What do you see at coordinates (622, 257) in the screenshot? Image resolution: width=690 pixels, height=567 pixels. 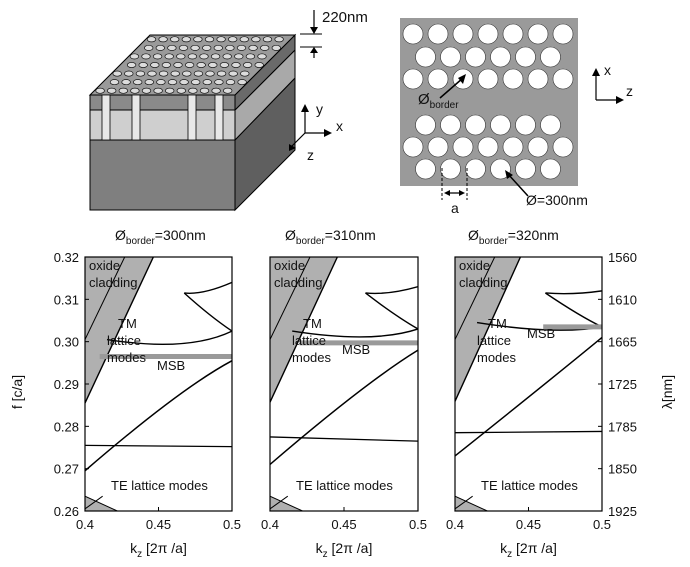 I see `y-right-tick-label: 1560` at bounding box center [622, 257].